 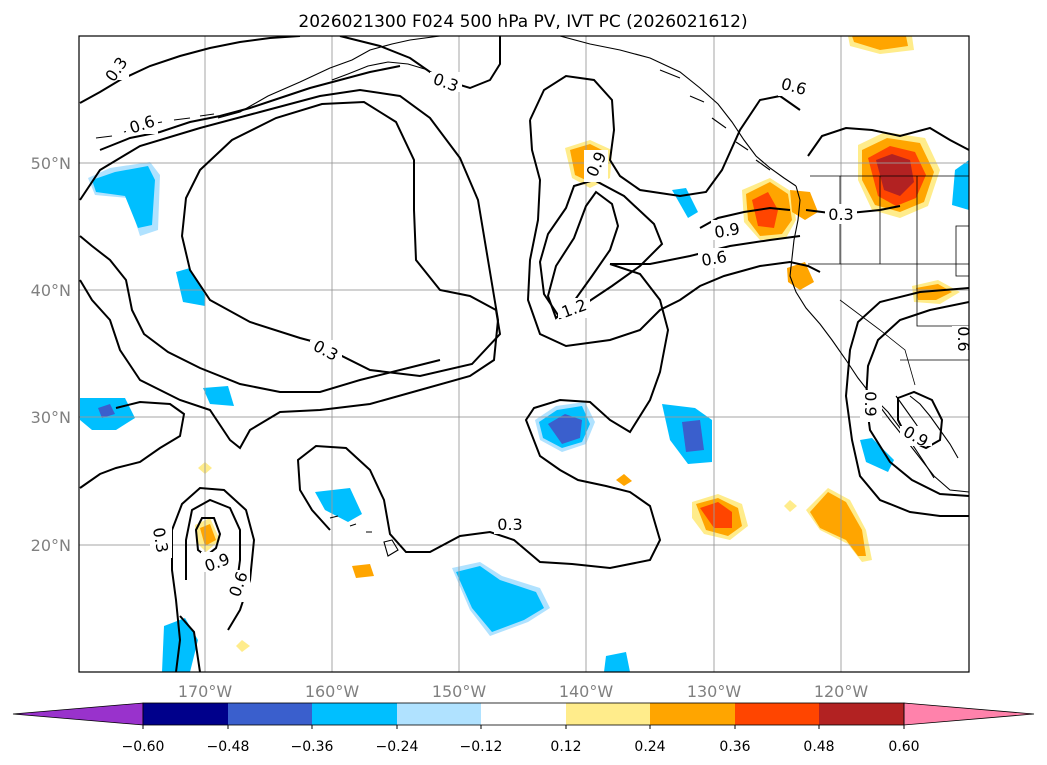 What do you see at coordinates (380, 71) in the screenshot?
I see `coastline-alaska-peninsula` at bounding box center [380, 71].